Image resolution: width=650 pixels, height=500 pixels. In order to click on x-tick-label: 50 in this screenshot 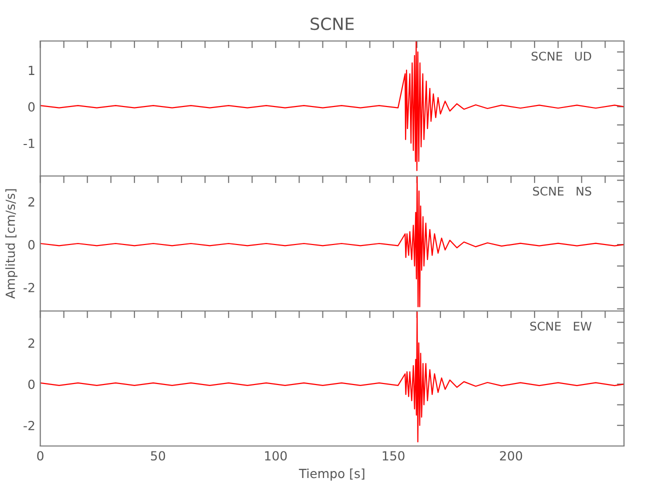, I will do `click(158, 456)`.